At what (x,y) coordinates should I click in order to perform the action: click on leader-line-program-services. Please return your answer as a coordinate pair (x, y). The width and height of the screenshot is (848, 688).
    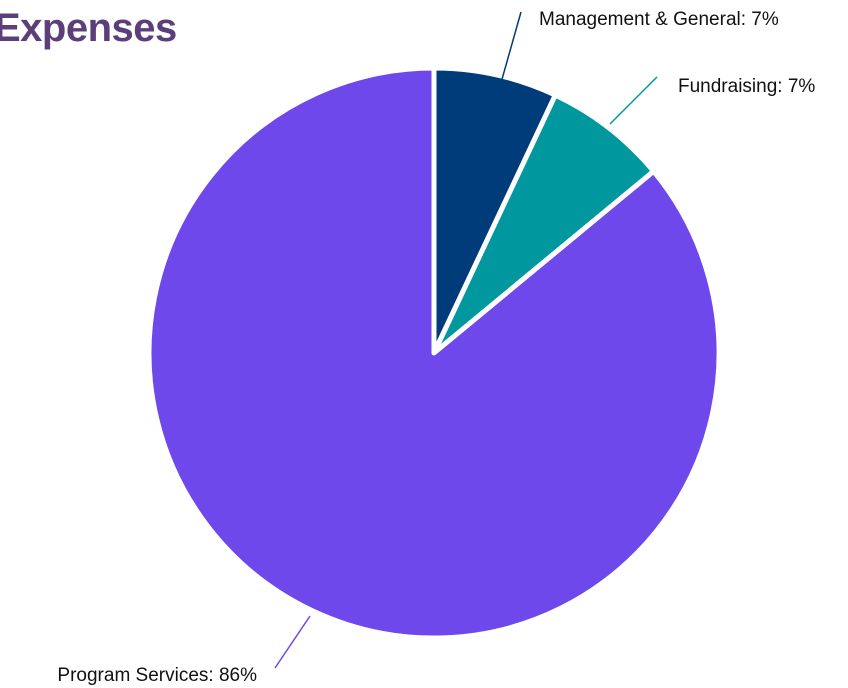
    Looking at the image, I should click on (292, 642).